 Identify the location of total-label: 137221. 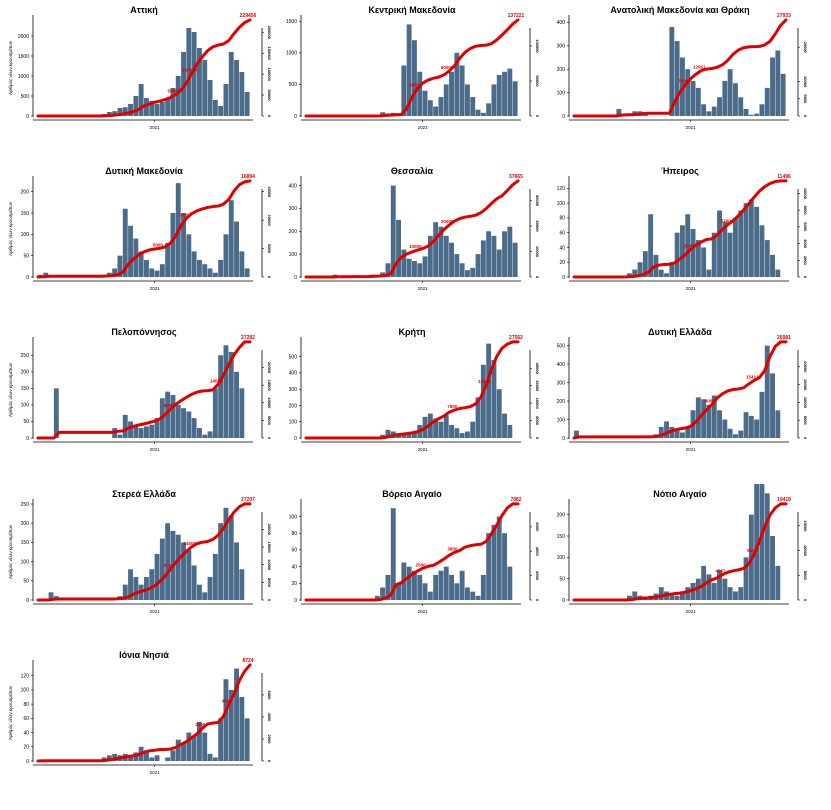
(516, 16).